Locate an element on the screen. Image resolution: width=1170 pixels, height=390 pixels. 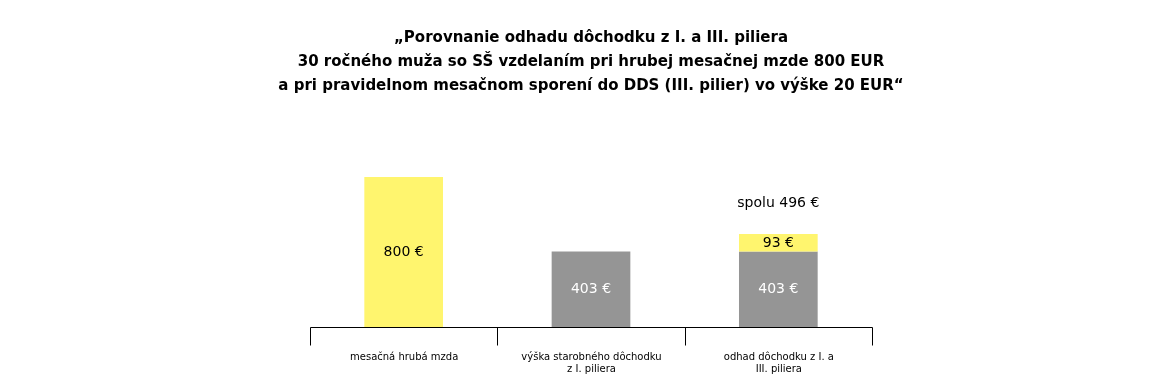
x-tick-label: mesačná hrubá mzda is located at coordinates (404, 356).